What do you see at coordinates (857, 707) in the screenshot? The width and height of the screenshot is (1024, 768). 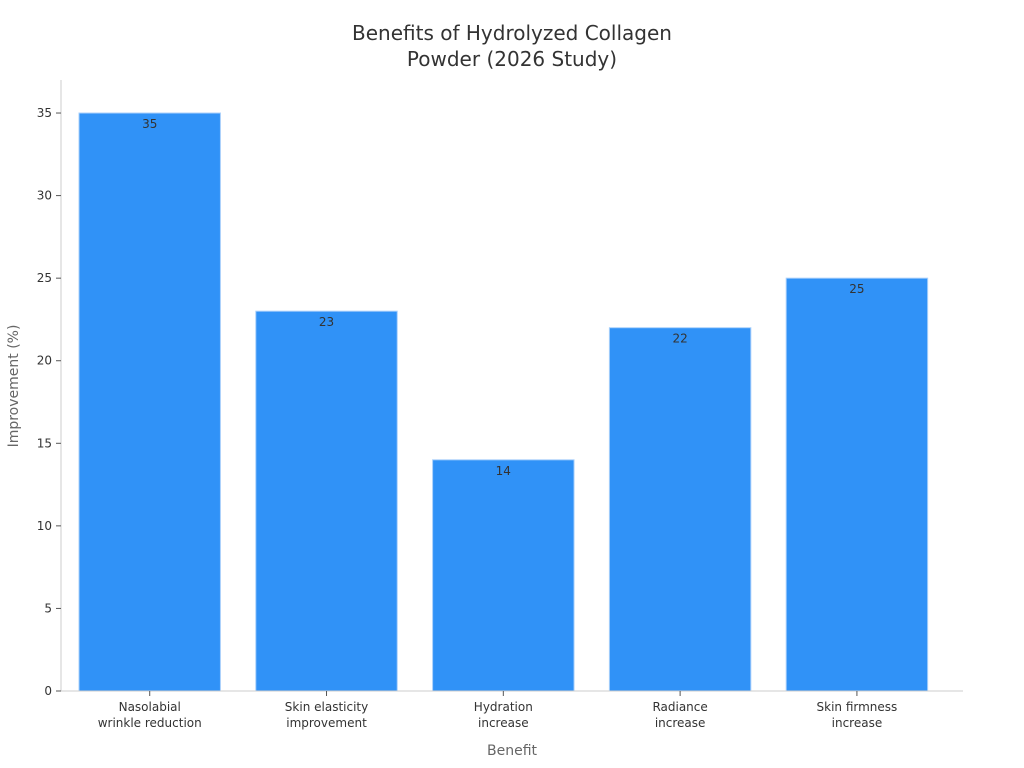 I see `x-tick-label: Skin firmness` at bounding box center [857, 707].